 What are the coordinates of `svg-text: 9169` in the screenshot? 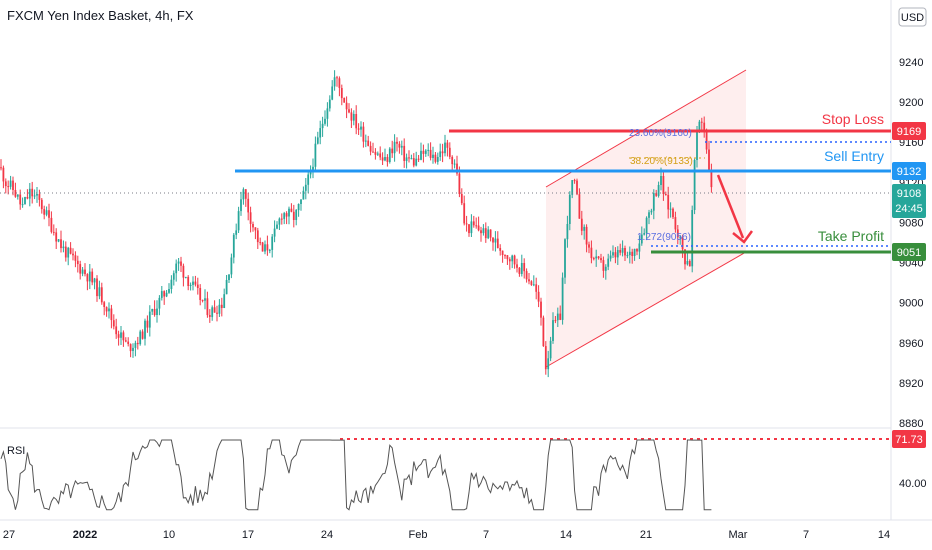 It's located at (909, 132).